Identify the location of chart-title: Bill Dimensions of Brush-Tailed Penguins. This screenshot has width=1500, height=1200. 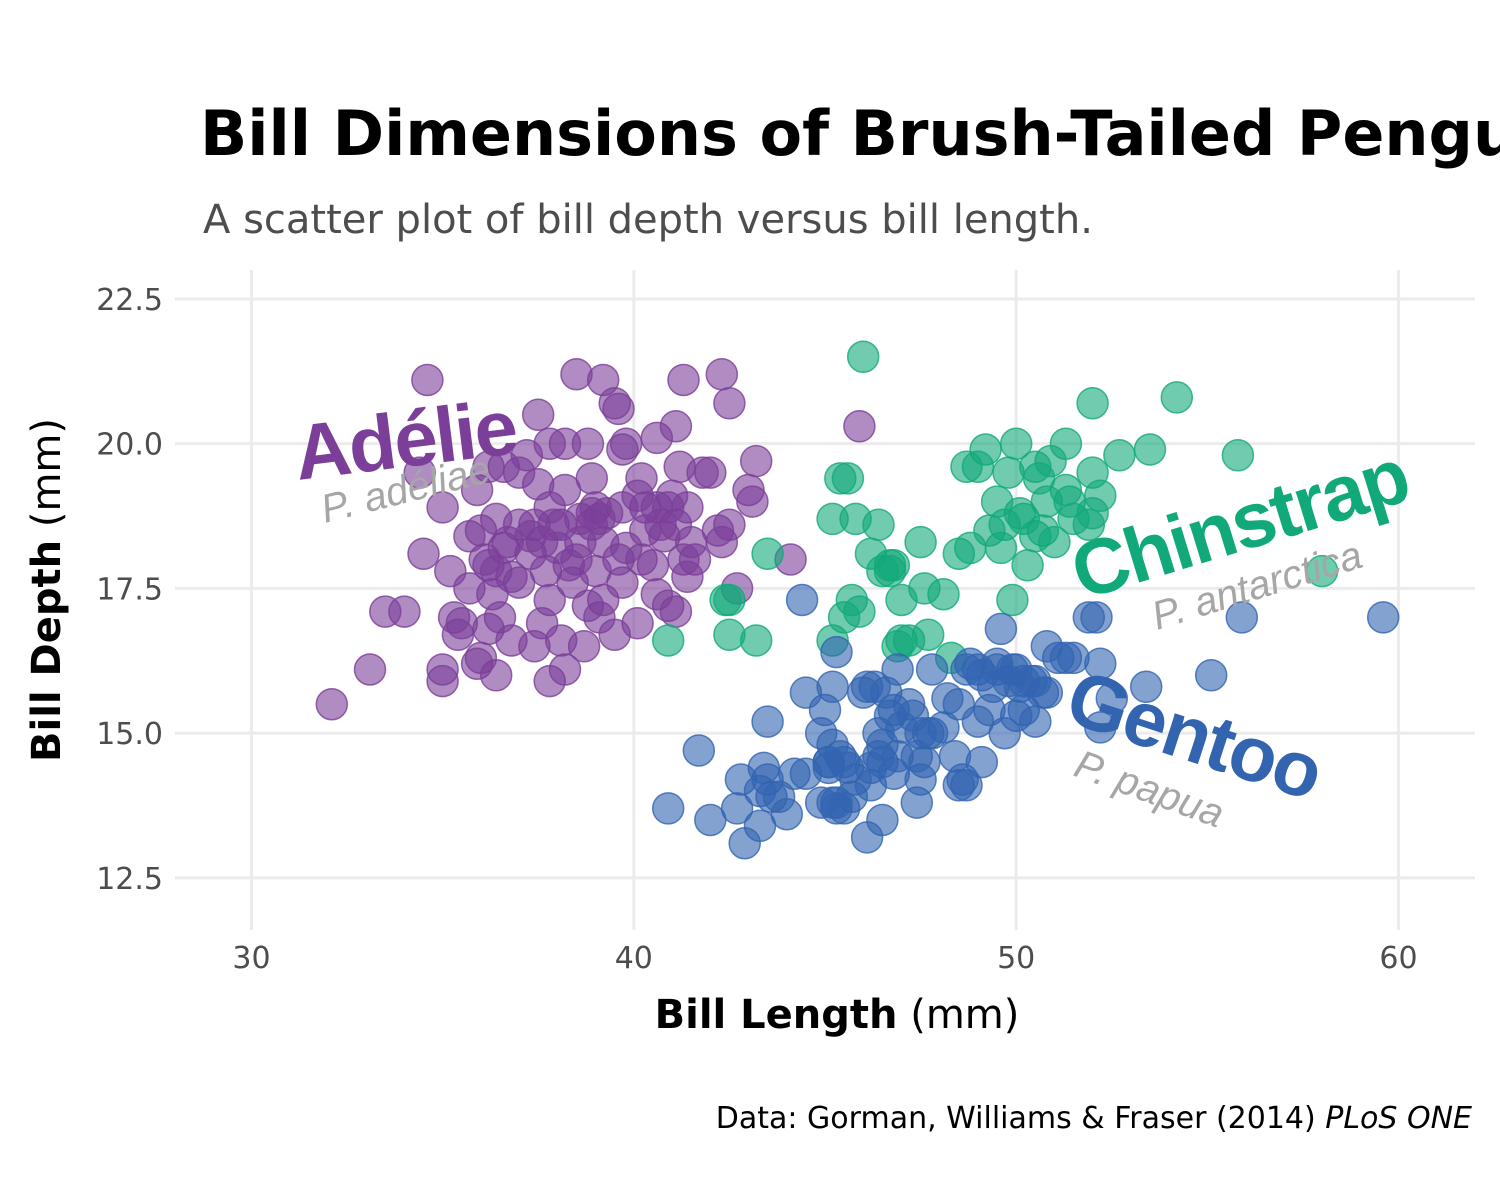
(850, 133).